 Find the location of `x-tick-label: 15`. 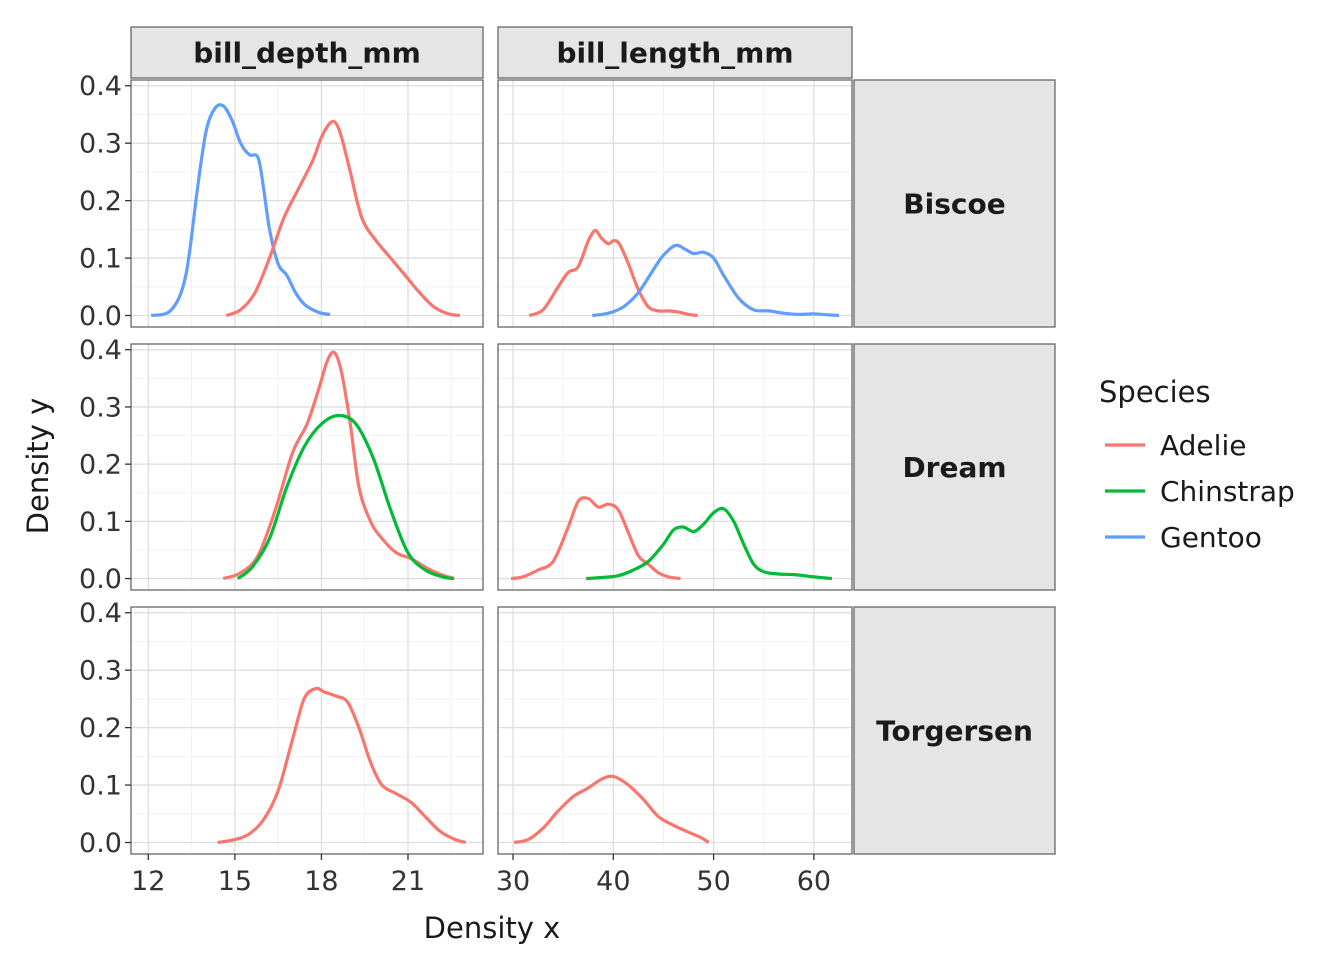

x-tick-label: 15 is located at coordinates (235, 881).